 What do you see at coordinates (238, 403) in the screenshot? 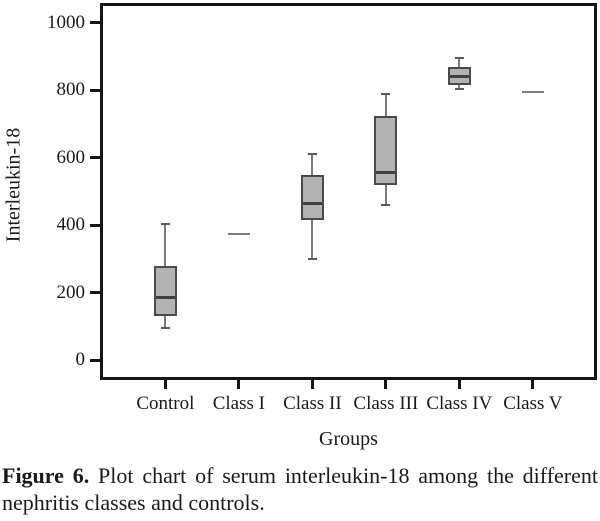
I see `x-tick-label: Class I` at bounding box center [238, 403].